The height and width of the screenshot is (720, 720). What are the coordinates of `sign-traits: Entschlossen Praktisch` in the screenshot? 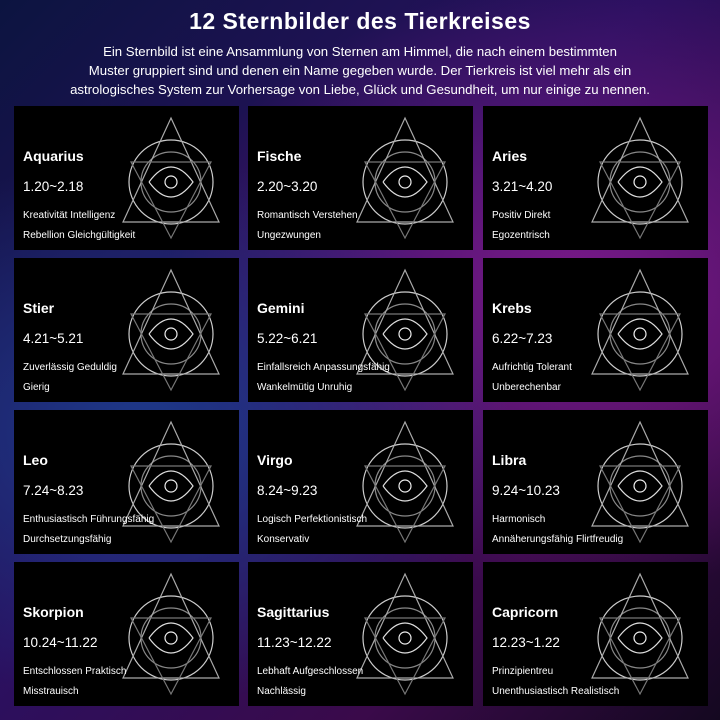 It's located at (75, 671).